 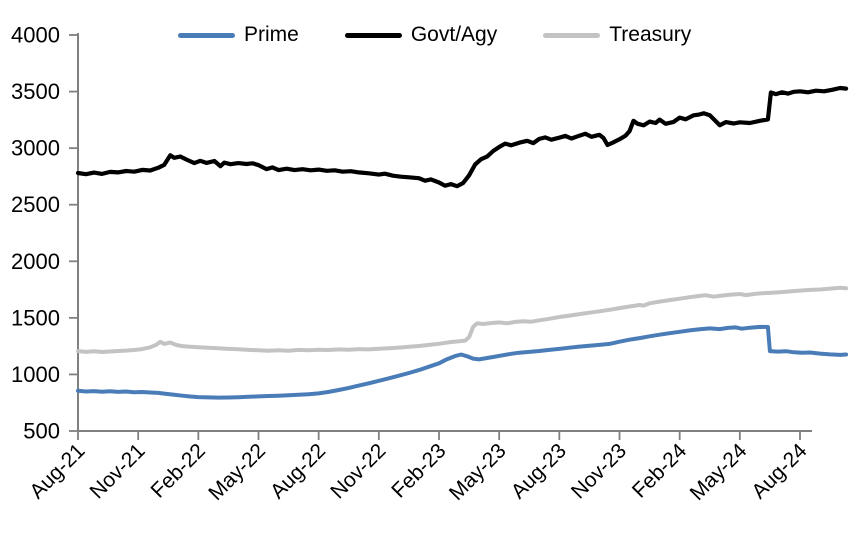 I want to click on legend-item-govt-agy: Govt/Agy, so click(x=421, y=34).